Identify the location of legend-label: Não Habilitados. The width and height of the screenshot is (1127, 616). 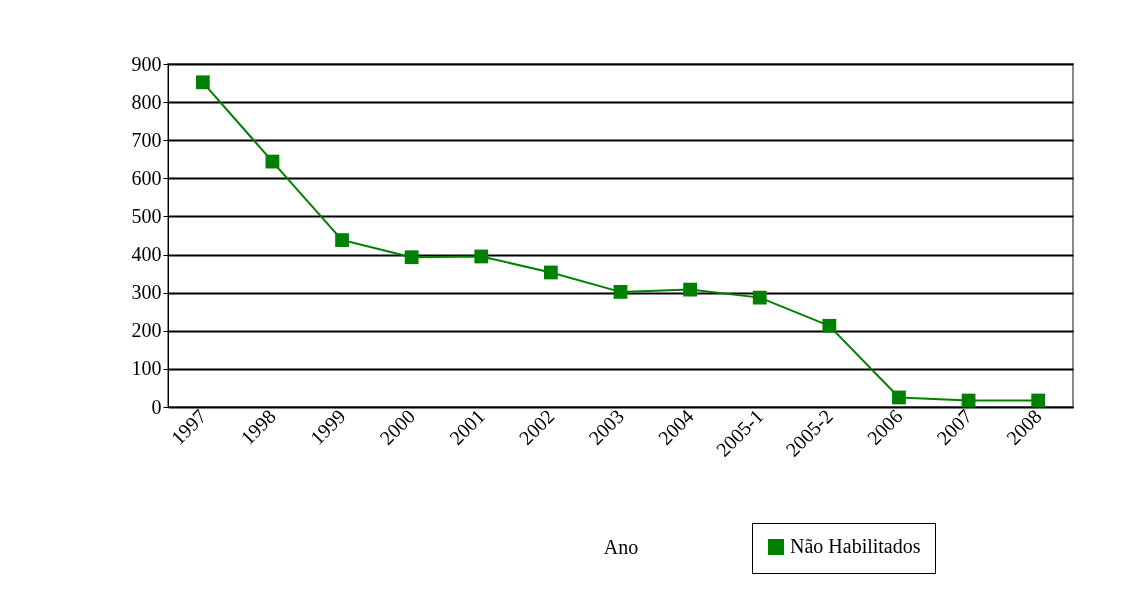
(855, 546).